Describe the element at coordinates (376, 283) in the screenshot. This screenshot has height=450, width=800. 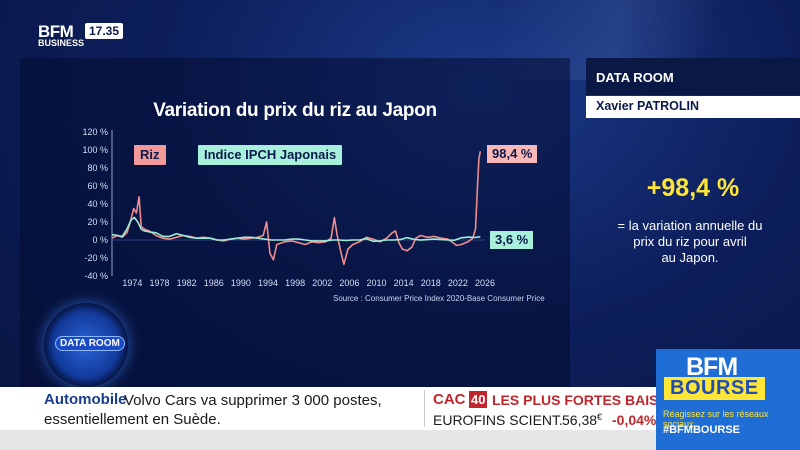
I see `x-tick-label: 2010` at that location.